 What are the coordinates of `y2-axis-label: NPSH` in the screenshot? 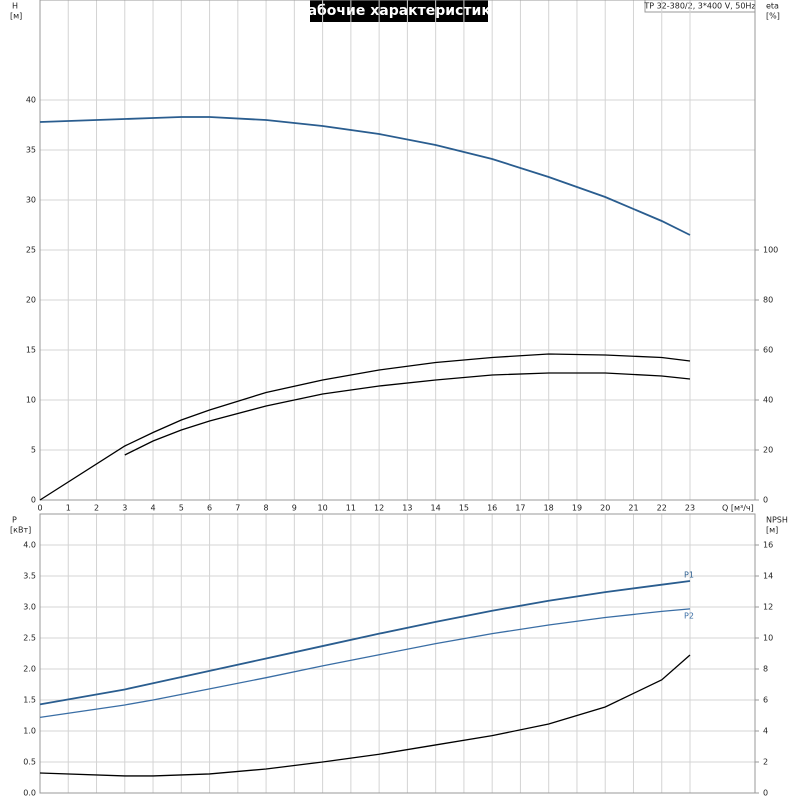 It's located at (777, 520).